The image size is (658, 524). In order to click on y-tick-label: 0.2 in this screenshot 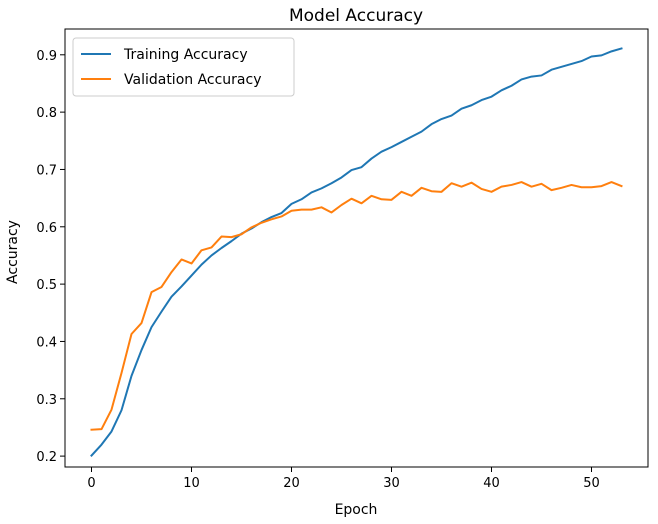, I will do `click(46, 457)`.